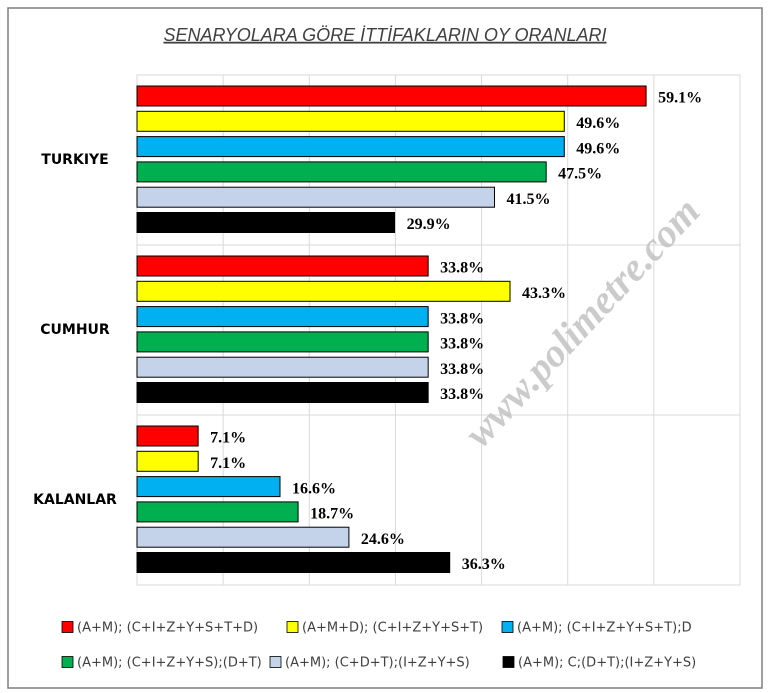 The image size is (770, 693). I want to click on legend-label: (A+M); (C+I+Z+Y+S+T+D), so click(167, 628).